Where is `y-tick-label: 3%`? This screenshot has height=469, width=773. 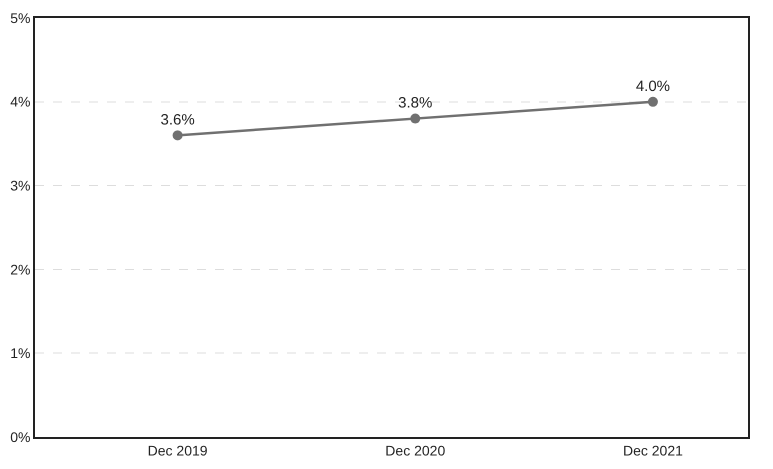 y-tick-label: 3% is located at coordinates (20, 186).